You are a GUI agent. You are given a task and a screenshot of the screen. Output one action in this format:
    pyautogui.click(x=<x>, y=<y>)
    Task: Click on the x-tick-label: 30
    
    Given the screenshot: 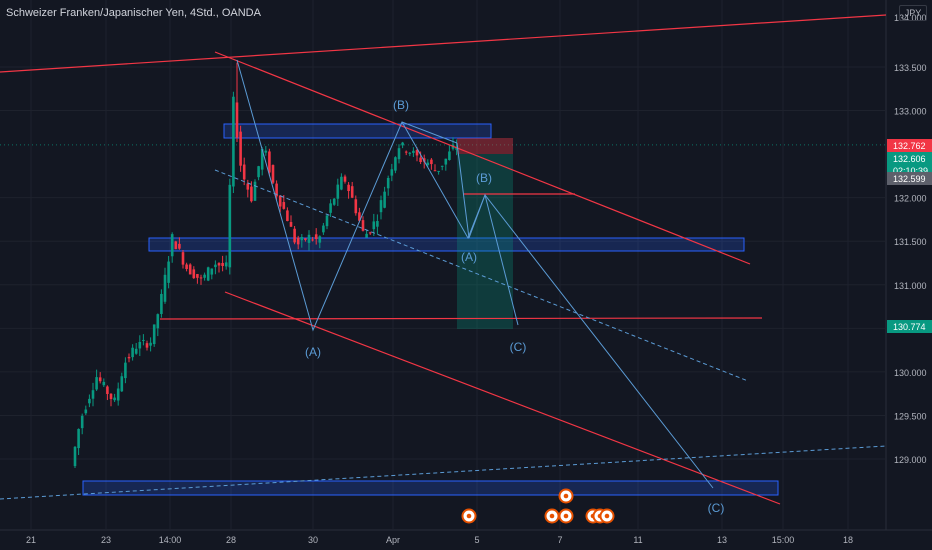 What is the action you would take?
    pyautogui.click(x=313, y=540)
    